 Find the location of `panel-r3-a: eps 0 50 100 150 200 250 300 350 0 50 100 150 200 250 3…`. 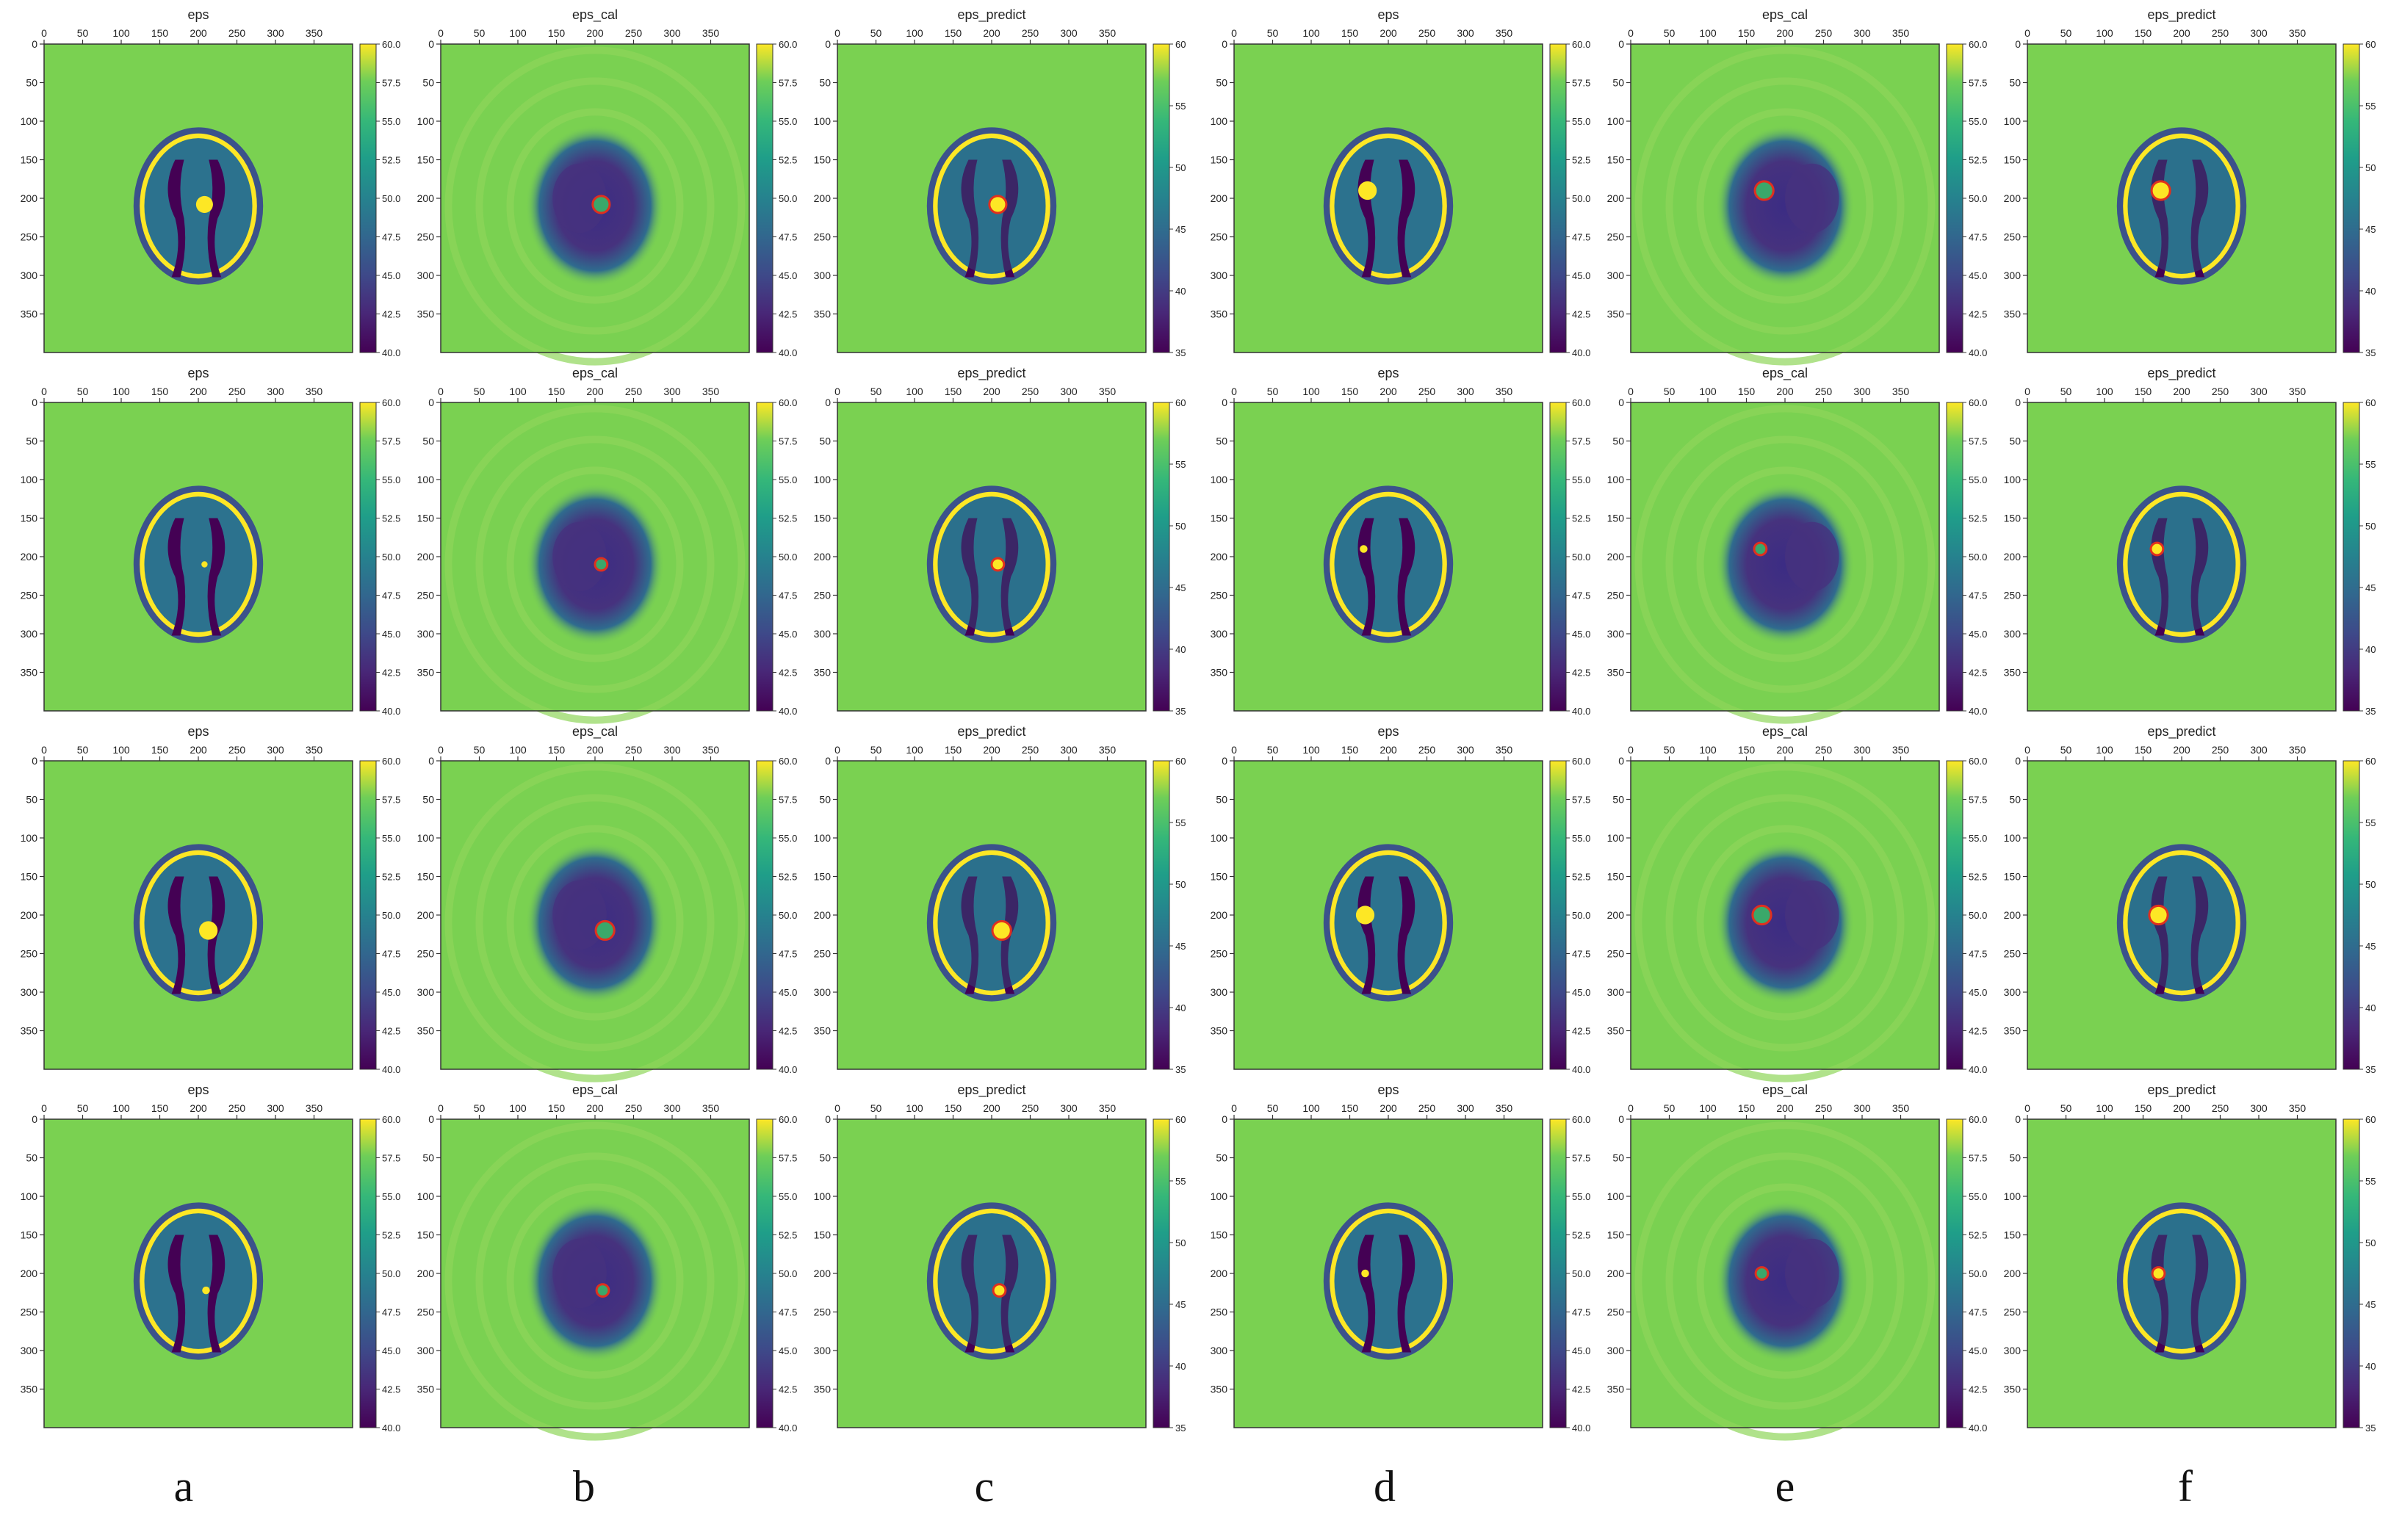

panel-r3-a: eps 0 50 100 150 200 250 300 350 0 50 100 150 200 250 3… is located at coordinates (211, 900).